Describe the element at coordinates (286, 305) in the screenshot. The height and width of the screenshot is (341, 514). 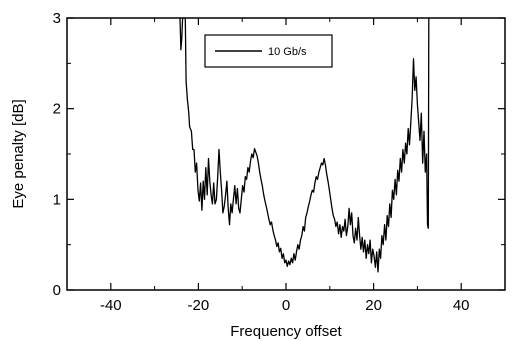
I see `x-tick-label: 0` at that location.